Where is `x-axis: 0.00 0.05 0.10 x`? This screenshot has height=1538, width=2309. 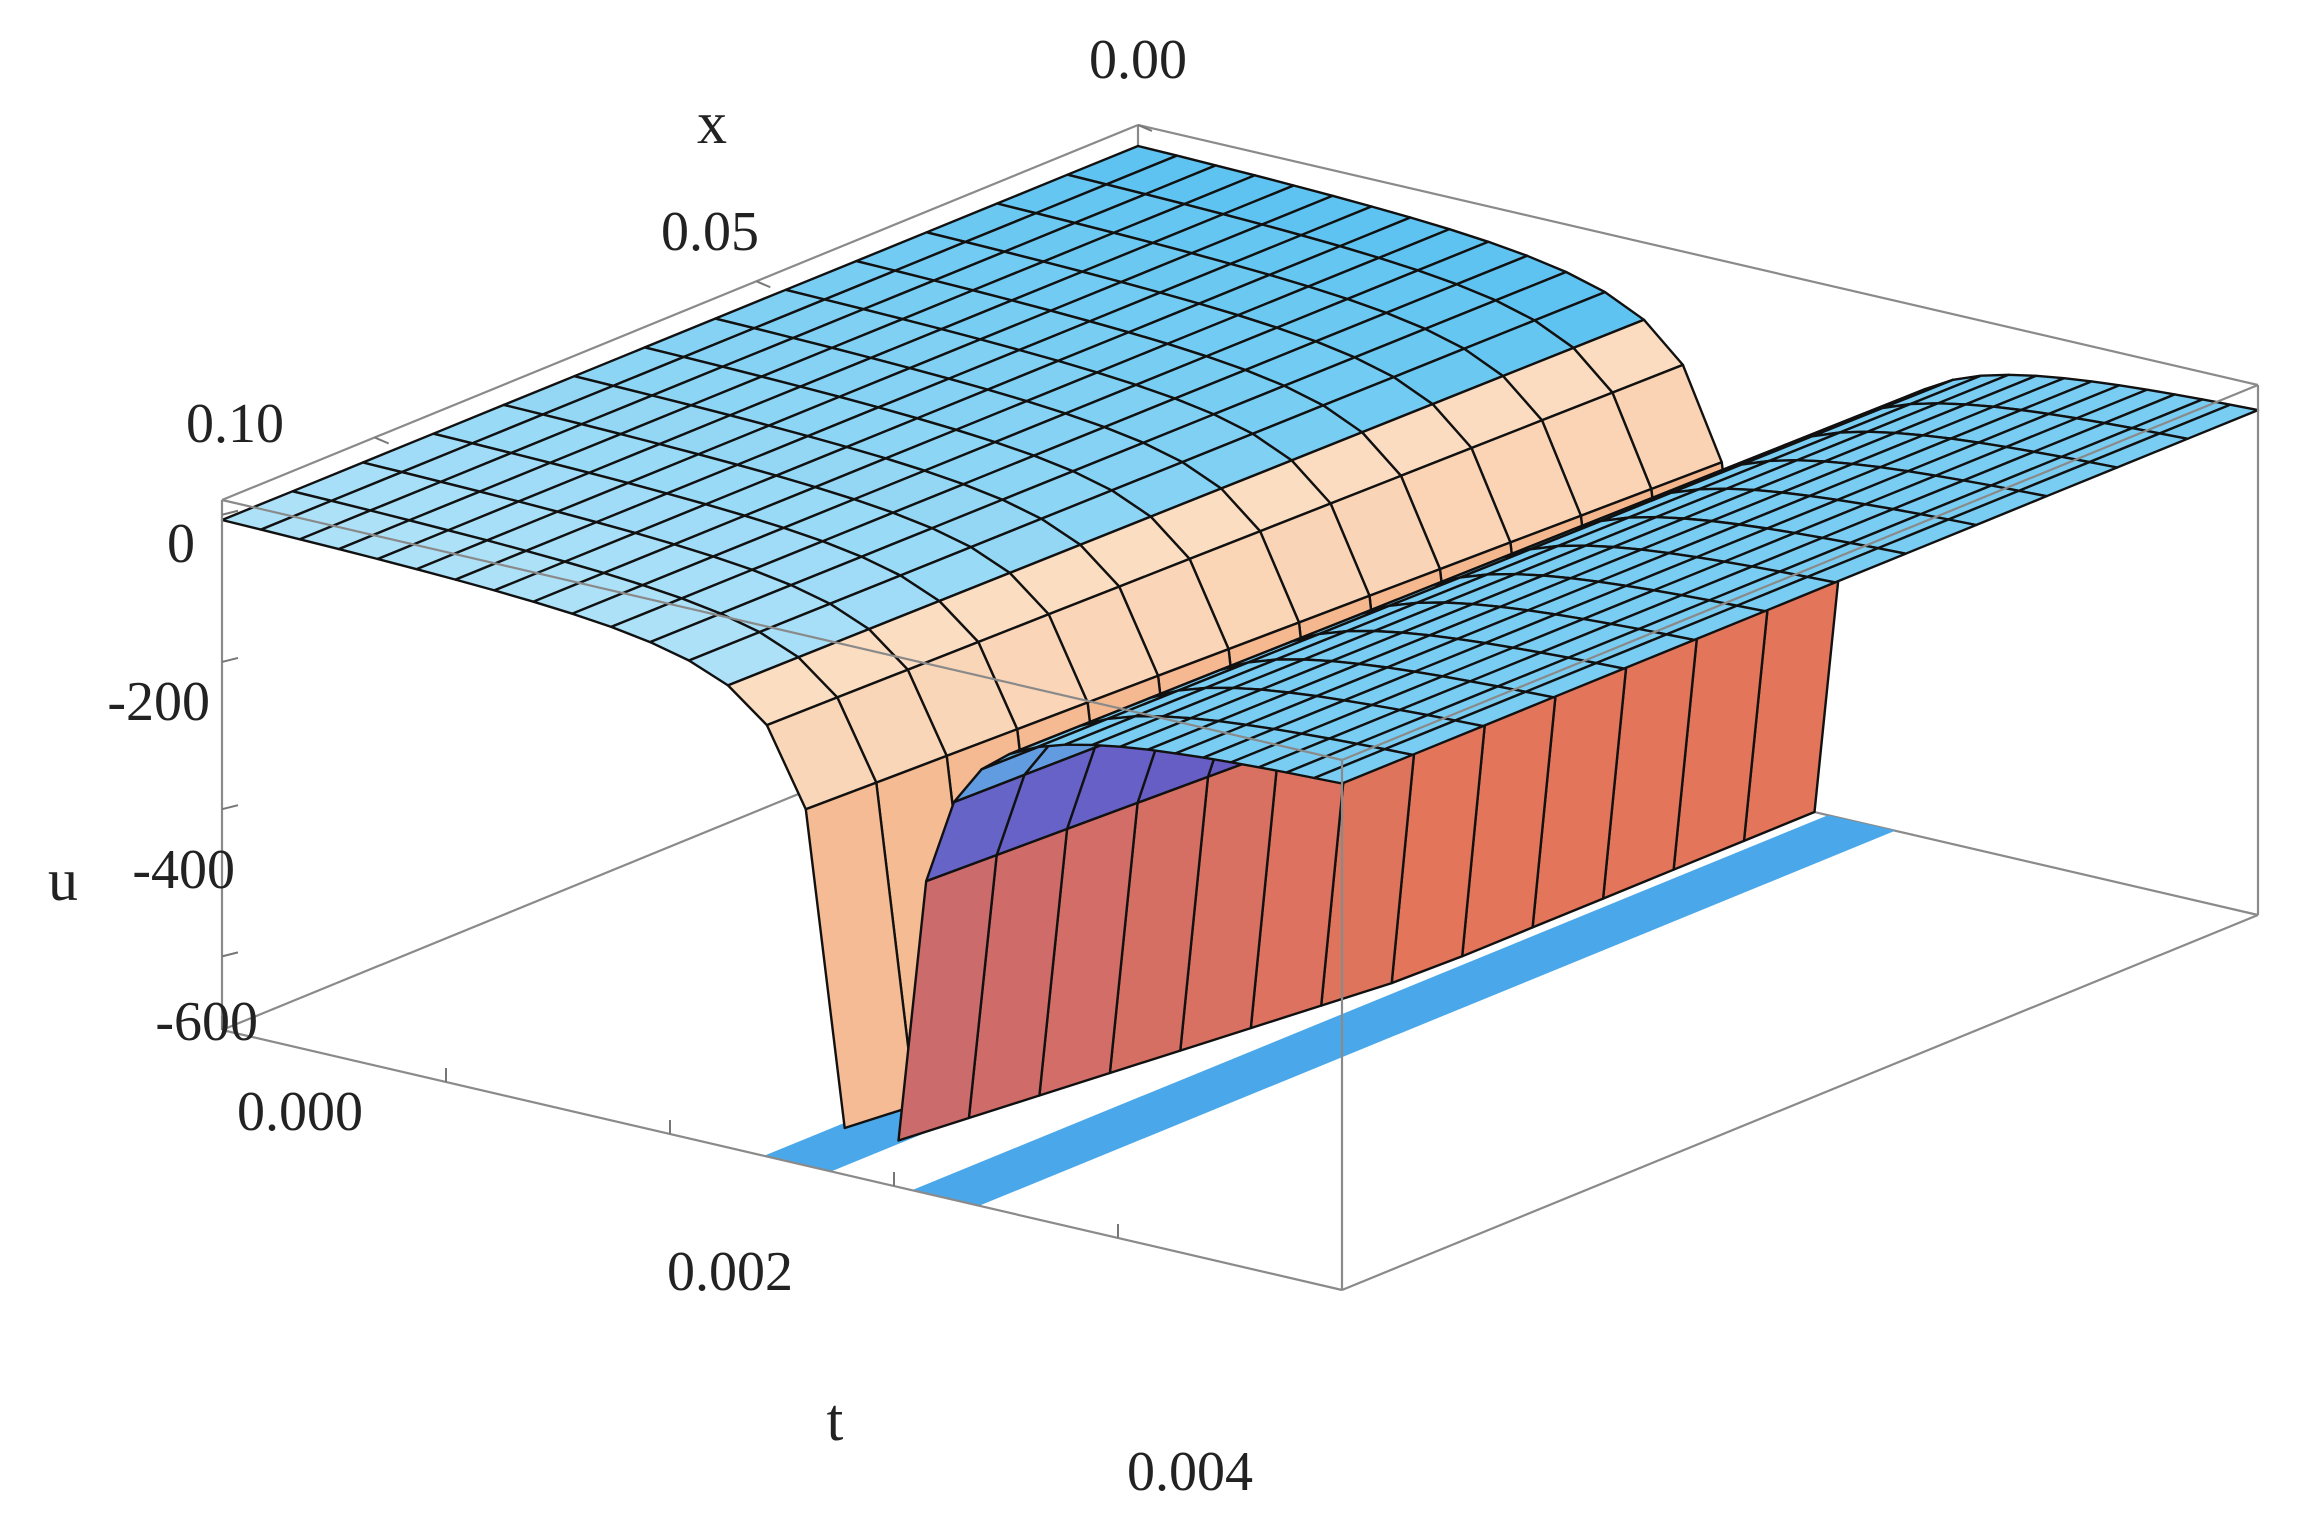 x-axis: 0.00 0.05 0.10 x is located at coordinates (686, 242).